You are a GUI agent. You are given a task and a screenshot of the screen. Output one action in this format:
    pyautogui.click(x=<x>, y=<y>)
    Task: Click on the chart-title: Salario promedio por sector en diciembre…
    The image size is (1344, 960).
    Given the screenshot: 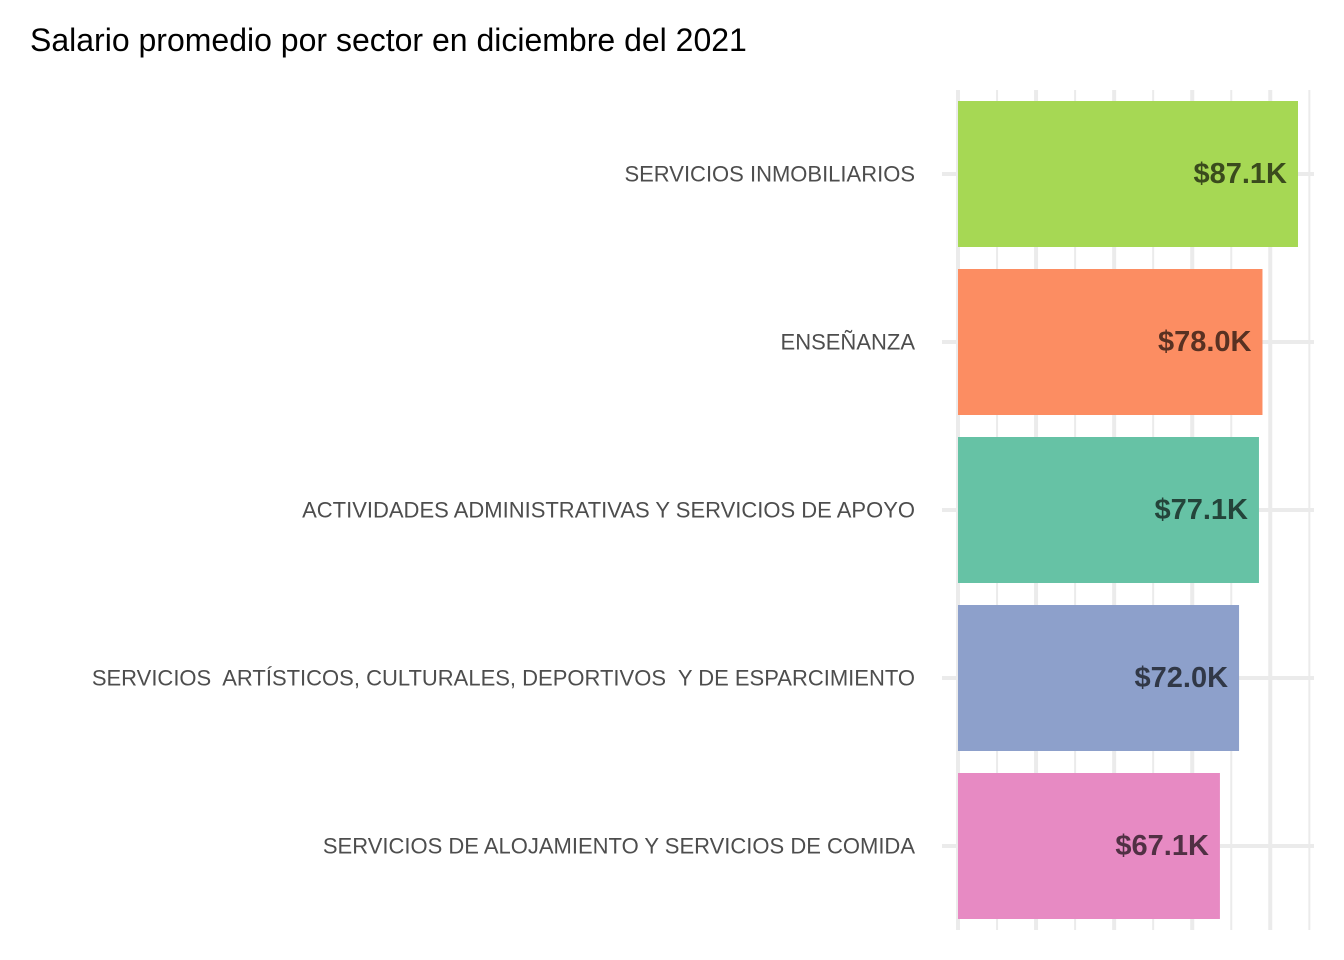 What is the action you would take?
    pyautogui.click(x=388, y=40)
    